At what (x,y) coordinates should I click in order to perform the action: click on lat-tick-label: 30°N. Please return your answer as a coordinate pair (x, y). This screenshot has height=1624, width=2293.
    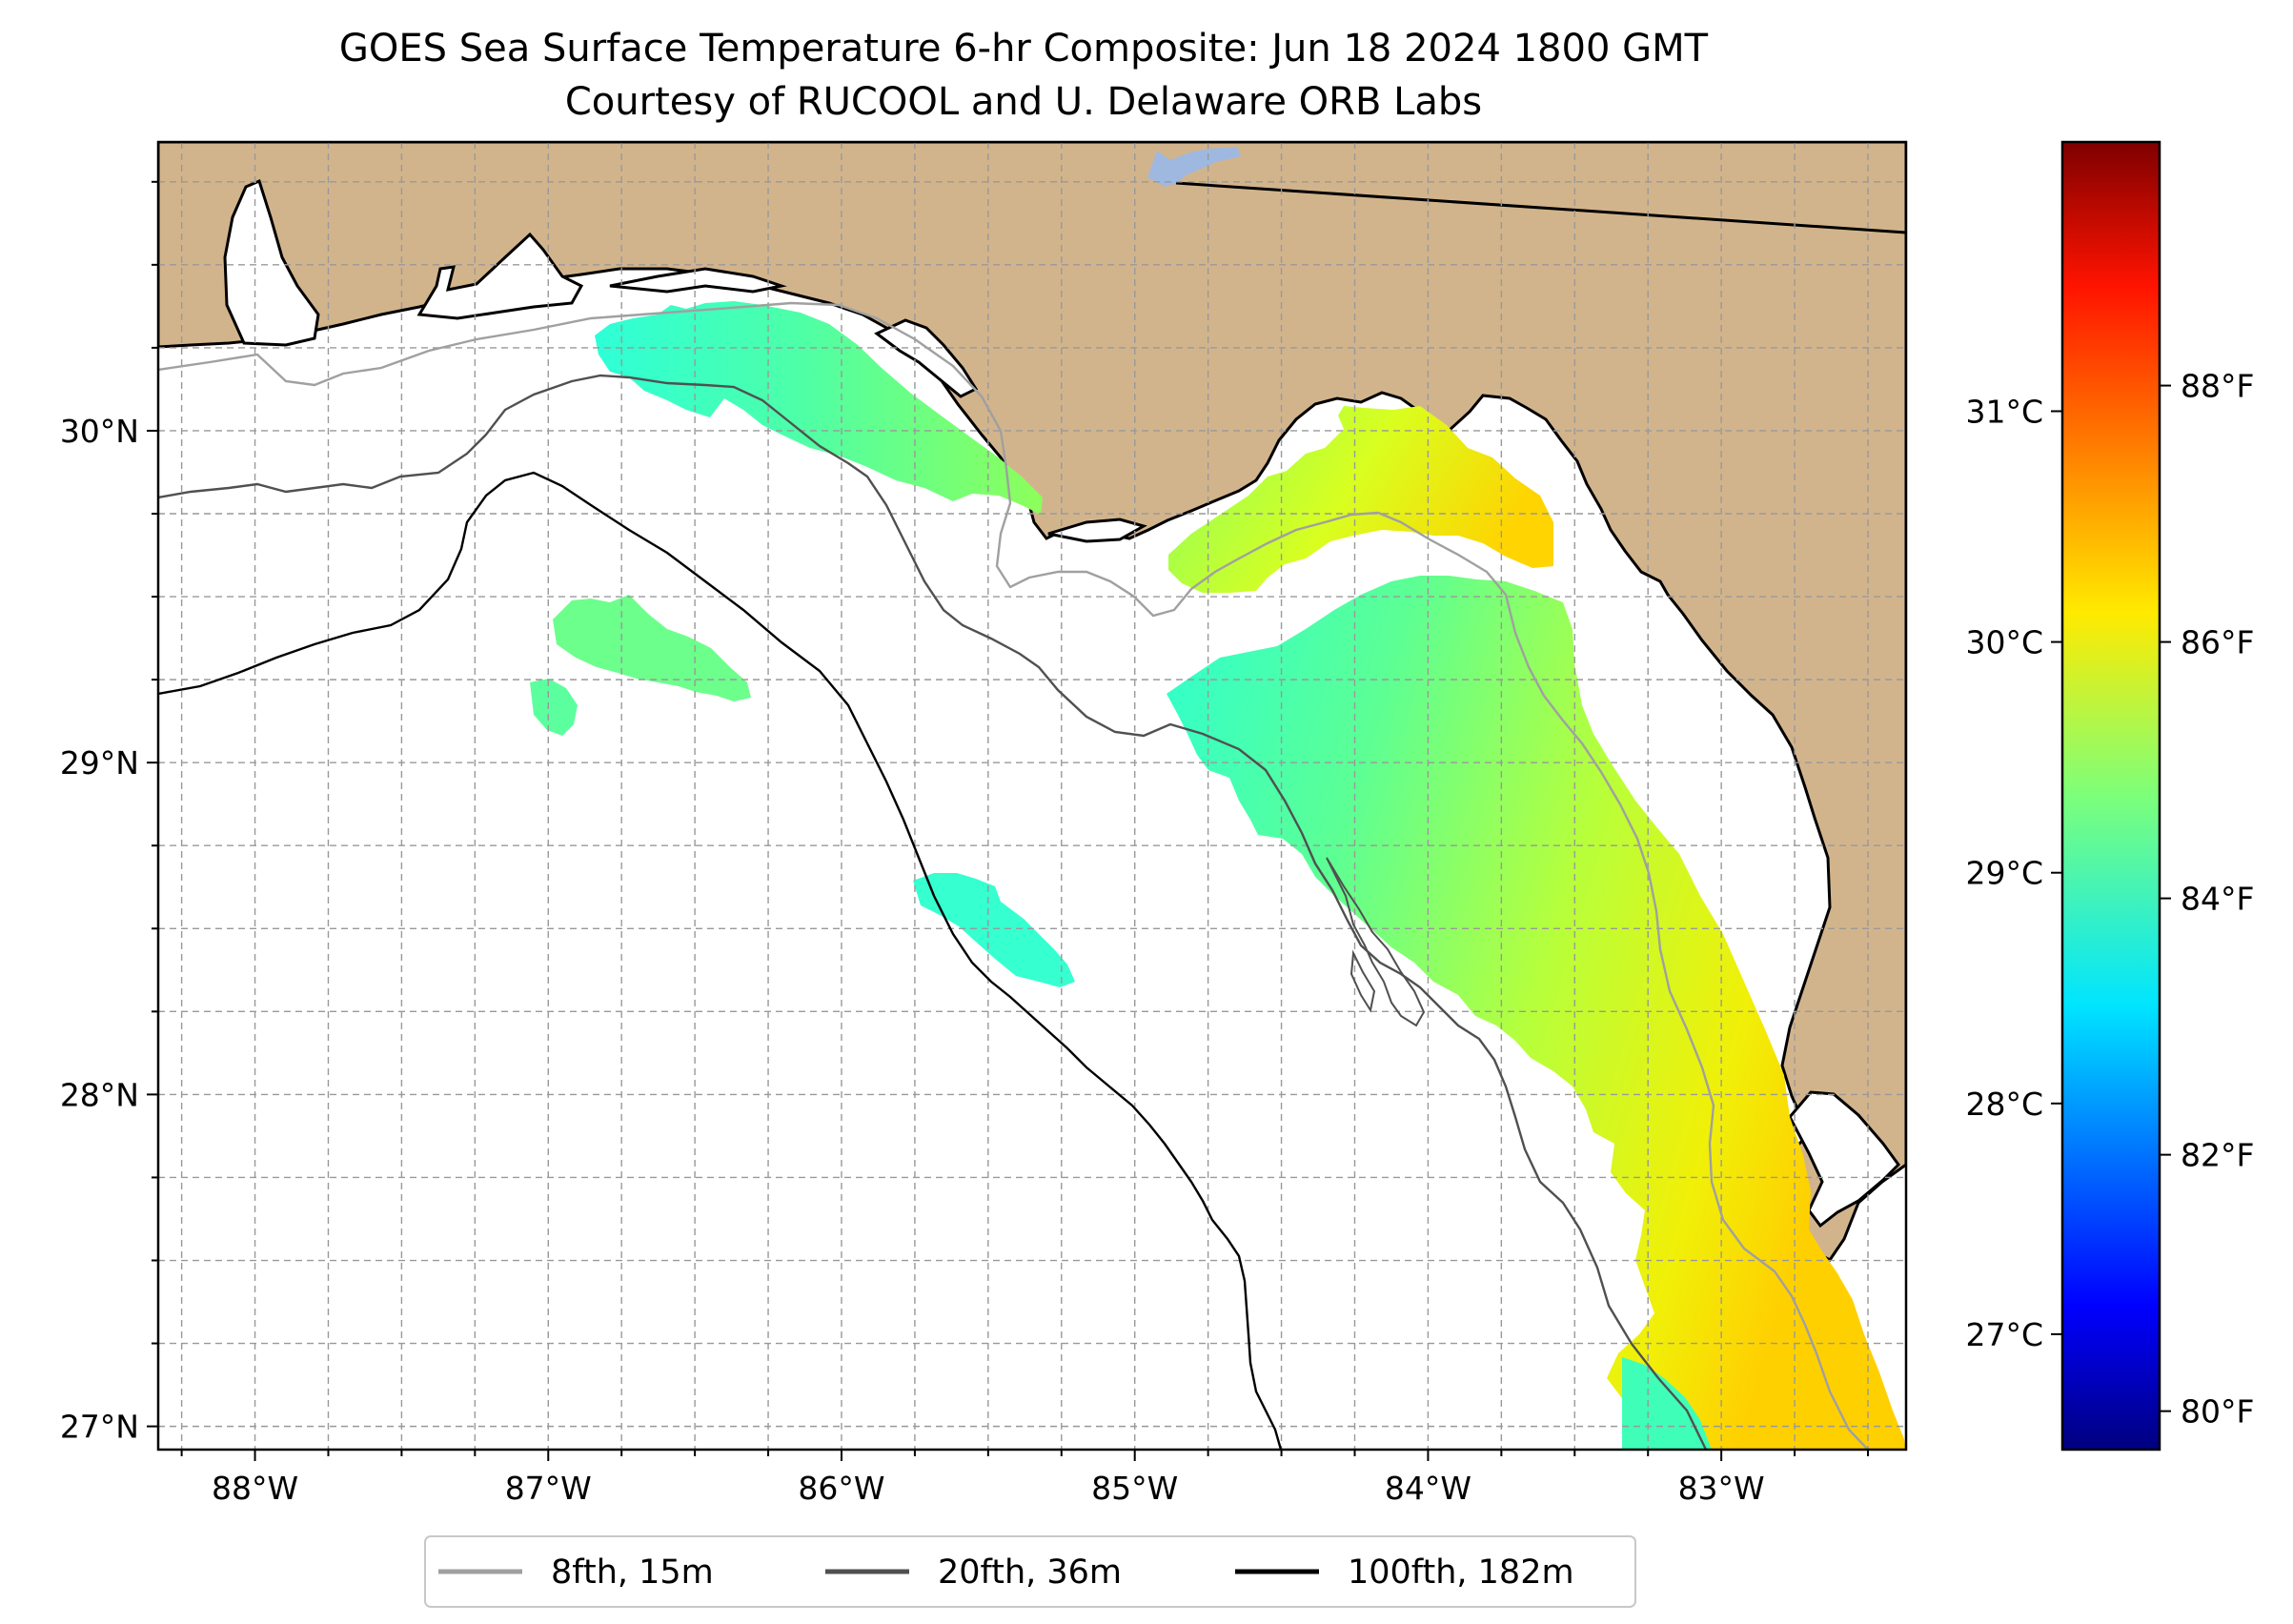
    Looking at the image, I should click on (100, 431).